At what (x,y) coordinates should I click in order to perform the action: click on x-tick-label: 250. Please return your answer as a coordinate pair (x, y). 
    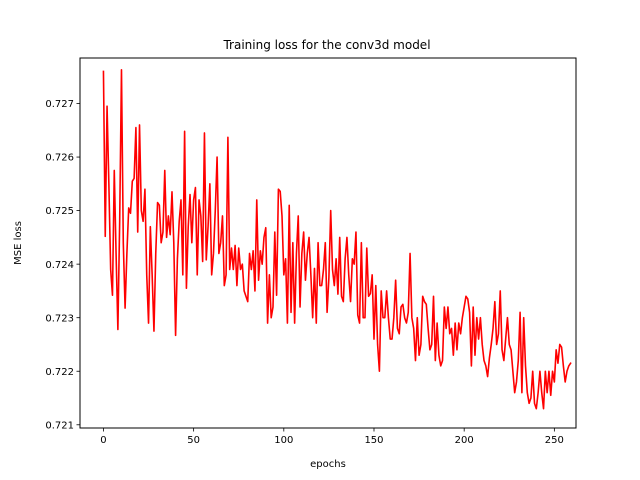
    Looking at the image, I should click on (554, 440).